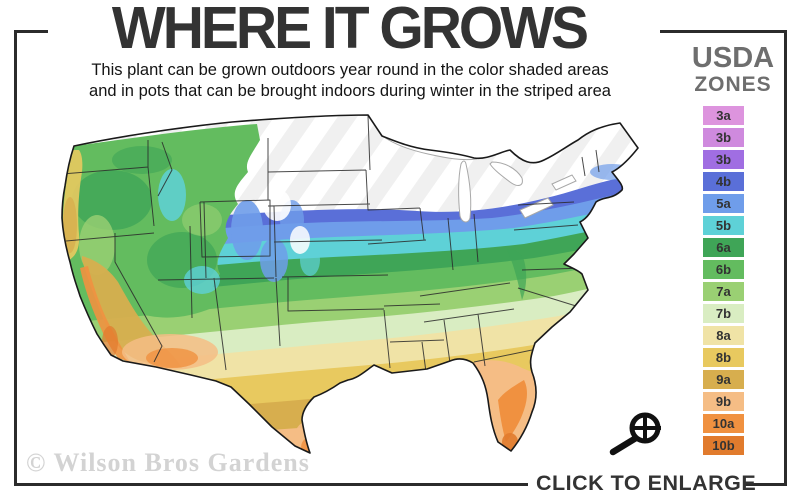 Image resolution: width=800 pixels, height=500 pixels. Describe the element at coordinates (506, 173) in the screenshot. I see `lake-huron` at that location.